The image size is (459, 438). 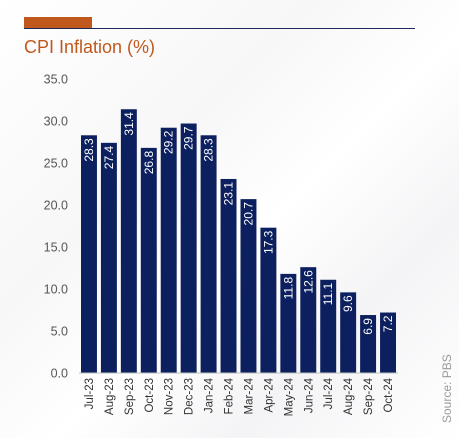 What do you see at coordinates (59, 332) in the screenshot?
I see `y-tick-label: 5.0` at bounding box center [59, 332].